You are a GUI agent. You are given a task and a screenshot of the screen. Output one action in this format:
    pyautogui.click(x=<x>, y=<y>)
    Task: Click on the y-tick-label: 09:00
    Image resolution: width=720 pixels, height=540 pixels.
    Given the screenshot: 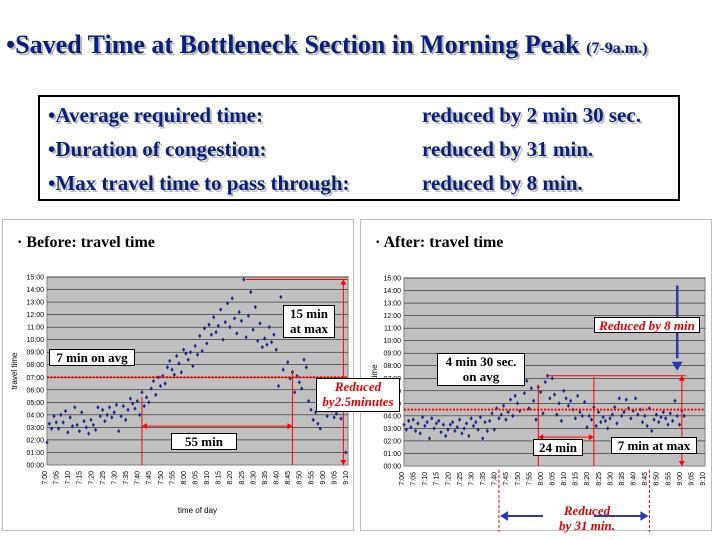 What is the action you would take?
    pyautogui.click(x=35, y=353)
    